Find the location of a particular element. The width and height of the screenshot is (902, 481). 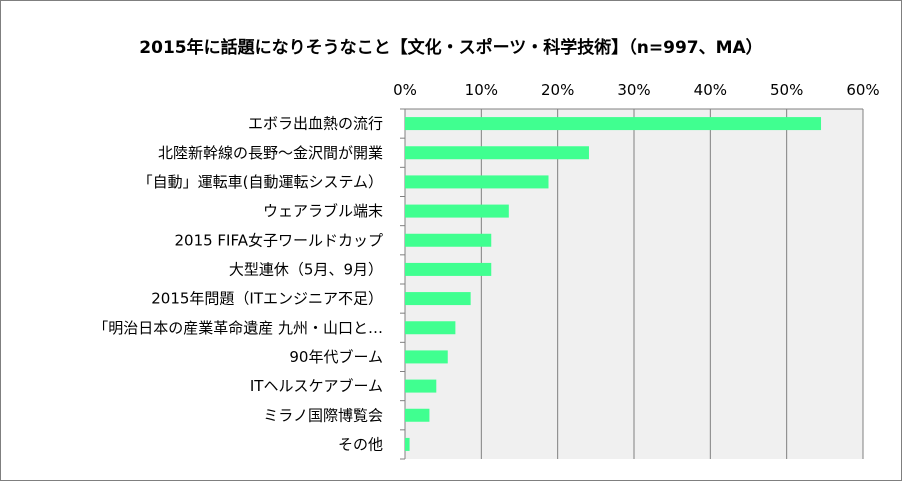

x-tick-label: 0% is located at coordinates (405, 90).